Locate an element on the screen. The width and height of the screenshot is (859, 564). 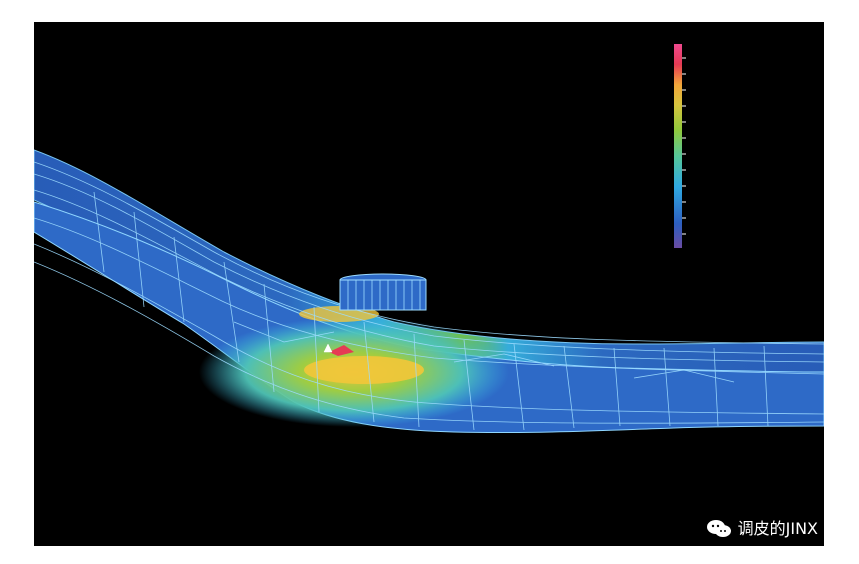
probe-marker is located at coordinates (328, 348).